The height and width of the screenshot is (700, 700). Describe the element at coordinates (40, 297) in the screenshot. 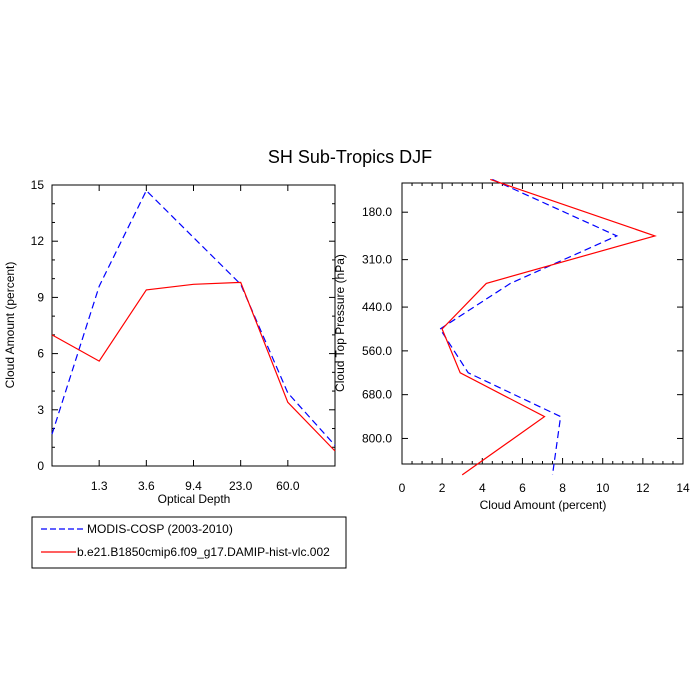

I see `left-y-tick-label: 9` at that location.